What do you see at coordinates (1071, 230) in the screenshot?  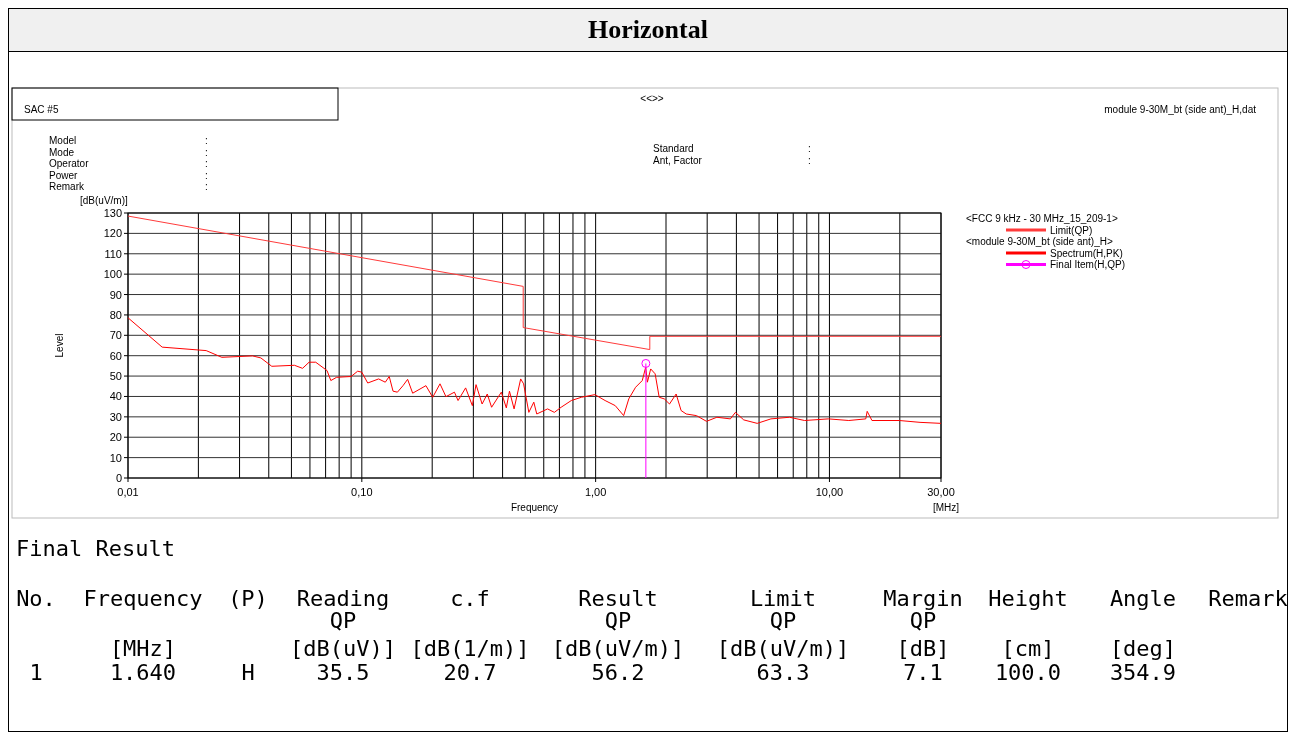 I see `legend-label: Limit(QP)` at bounding box center [1071, 230].